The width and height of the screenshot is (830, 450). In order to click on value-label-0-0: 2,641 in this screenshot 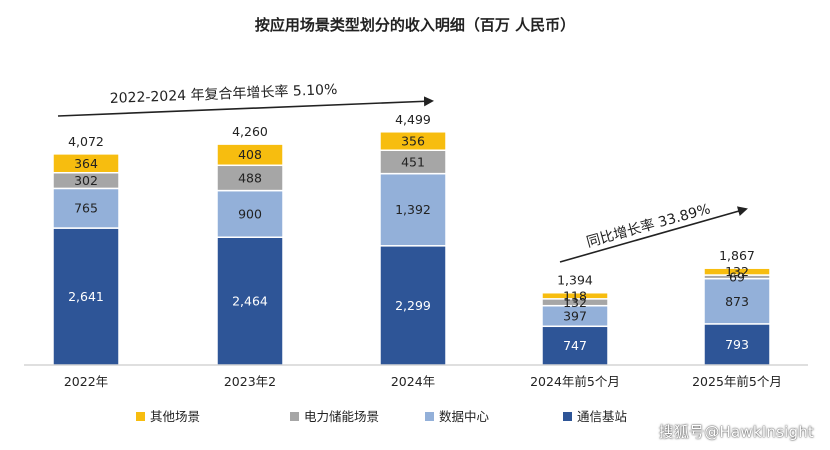, I will do `click(86, 296)`.